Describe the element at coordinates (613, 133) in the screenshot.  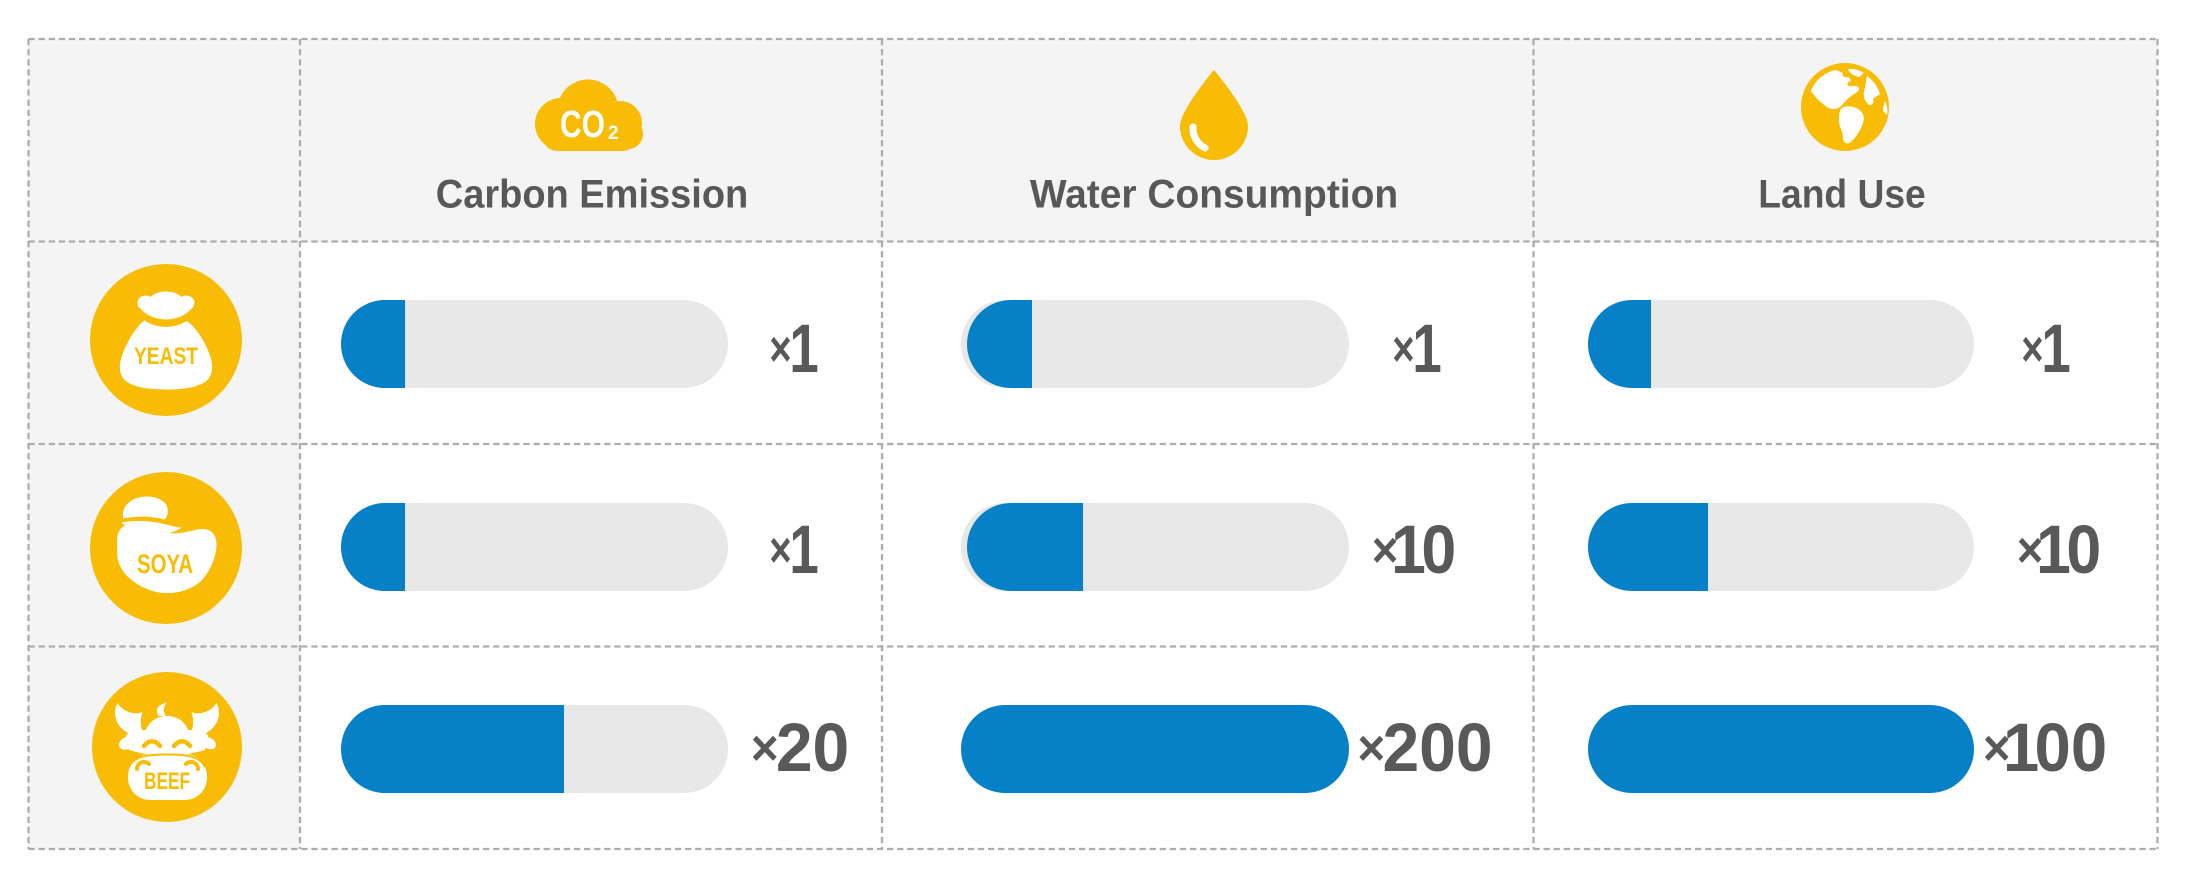
I see `svg-text: 2` at that location.